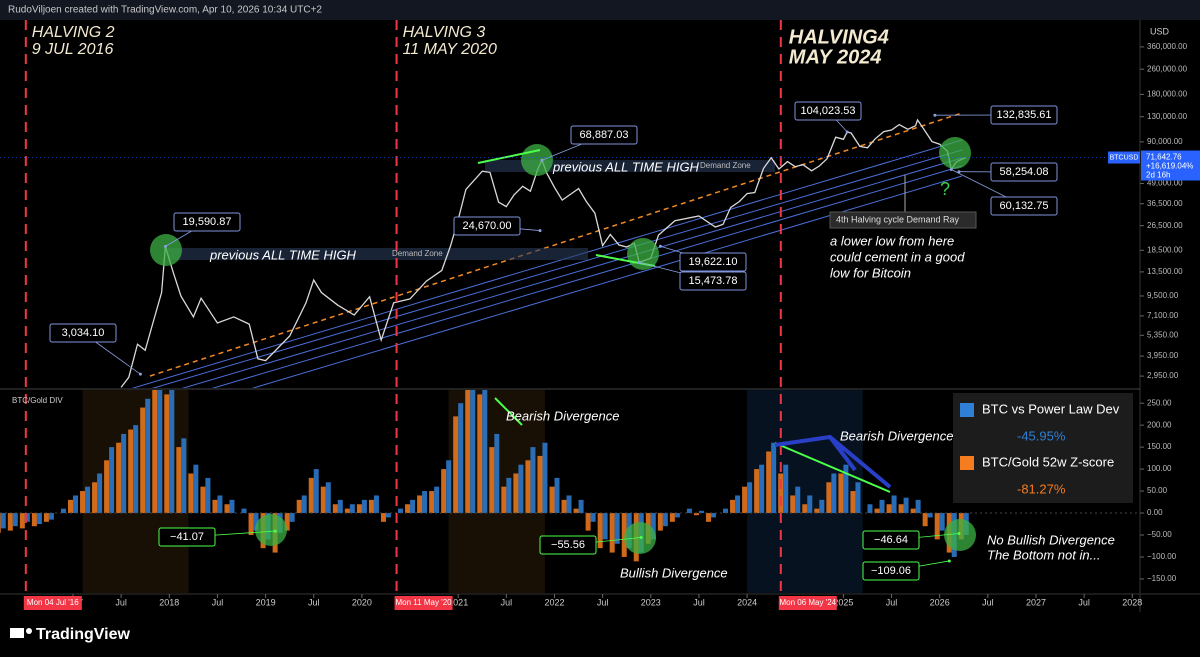  What do you see at coordinates (1165, 141) in the screenshot?
I see `y-tick-label: 90,000.00` at bounding box center [1165, 141].